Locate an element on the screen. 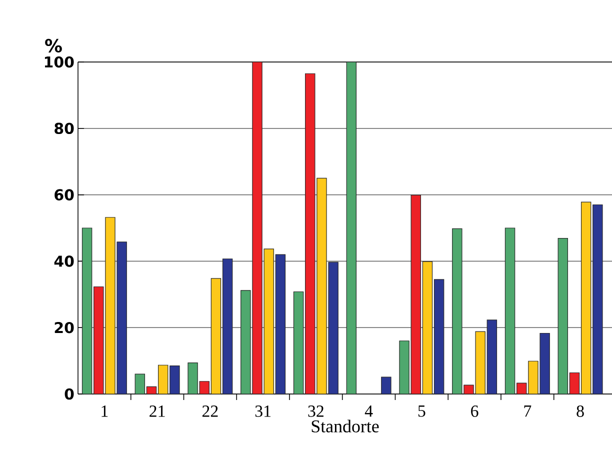 This screenshot has height=457, width=612. x-tick-label: 21 is located at coordinates (157, 411).